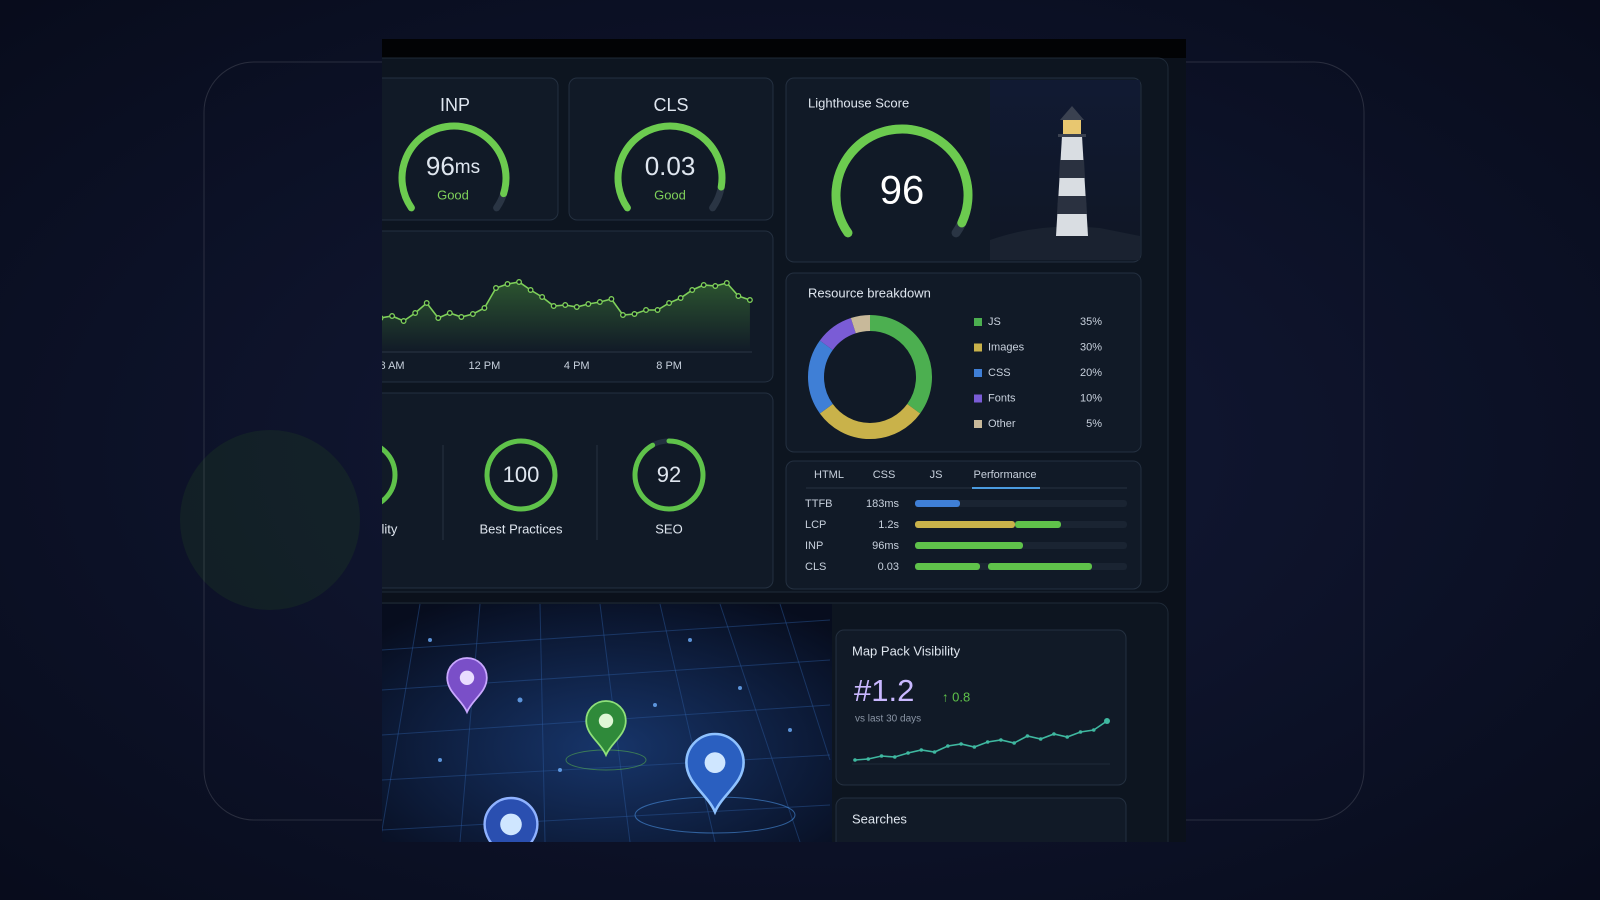  What do you see at coordinates (956, 696) in the screenshot?
I see `map-pack-change: ↑ 0.8` at bounding box center [956, 696].